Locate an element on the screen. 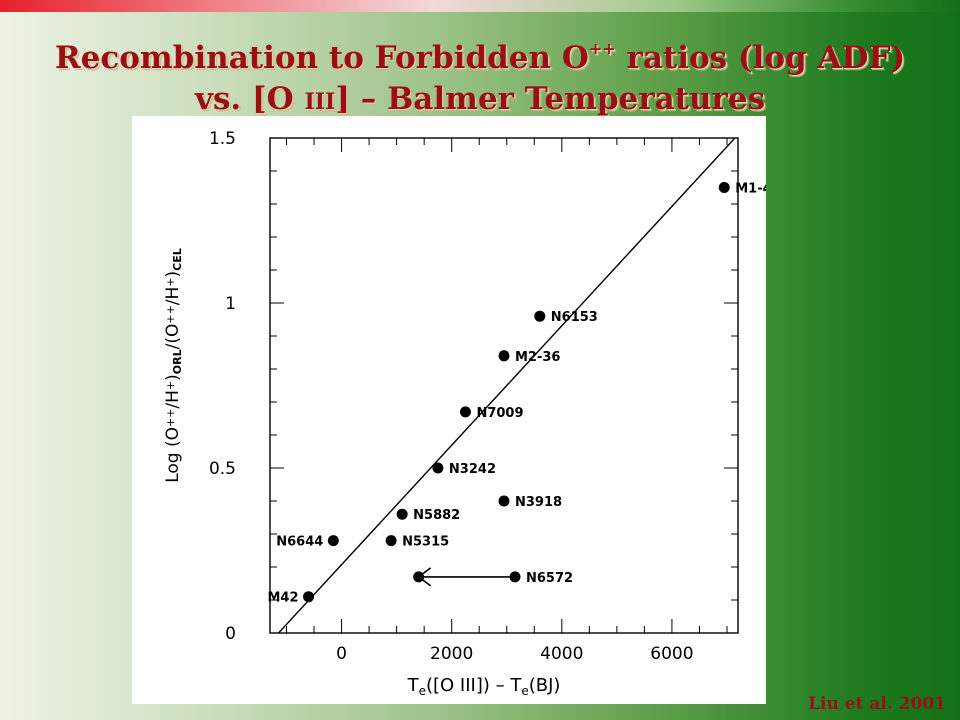 The height and width of the screenshot is (720, 960). y-axis-label-text: /(O is located at coordinates (173, 337).